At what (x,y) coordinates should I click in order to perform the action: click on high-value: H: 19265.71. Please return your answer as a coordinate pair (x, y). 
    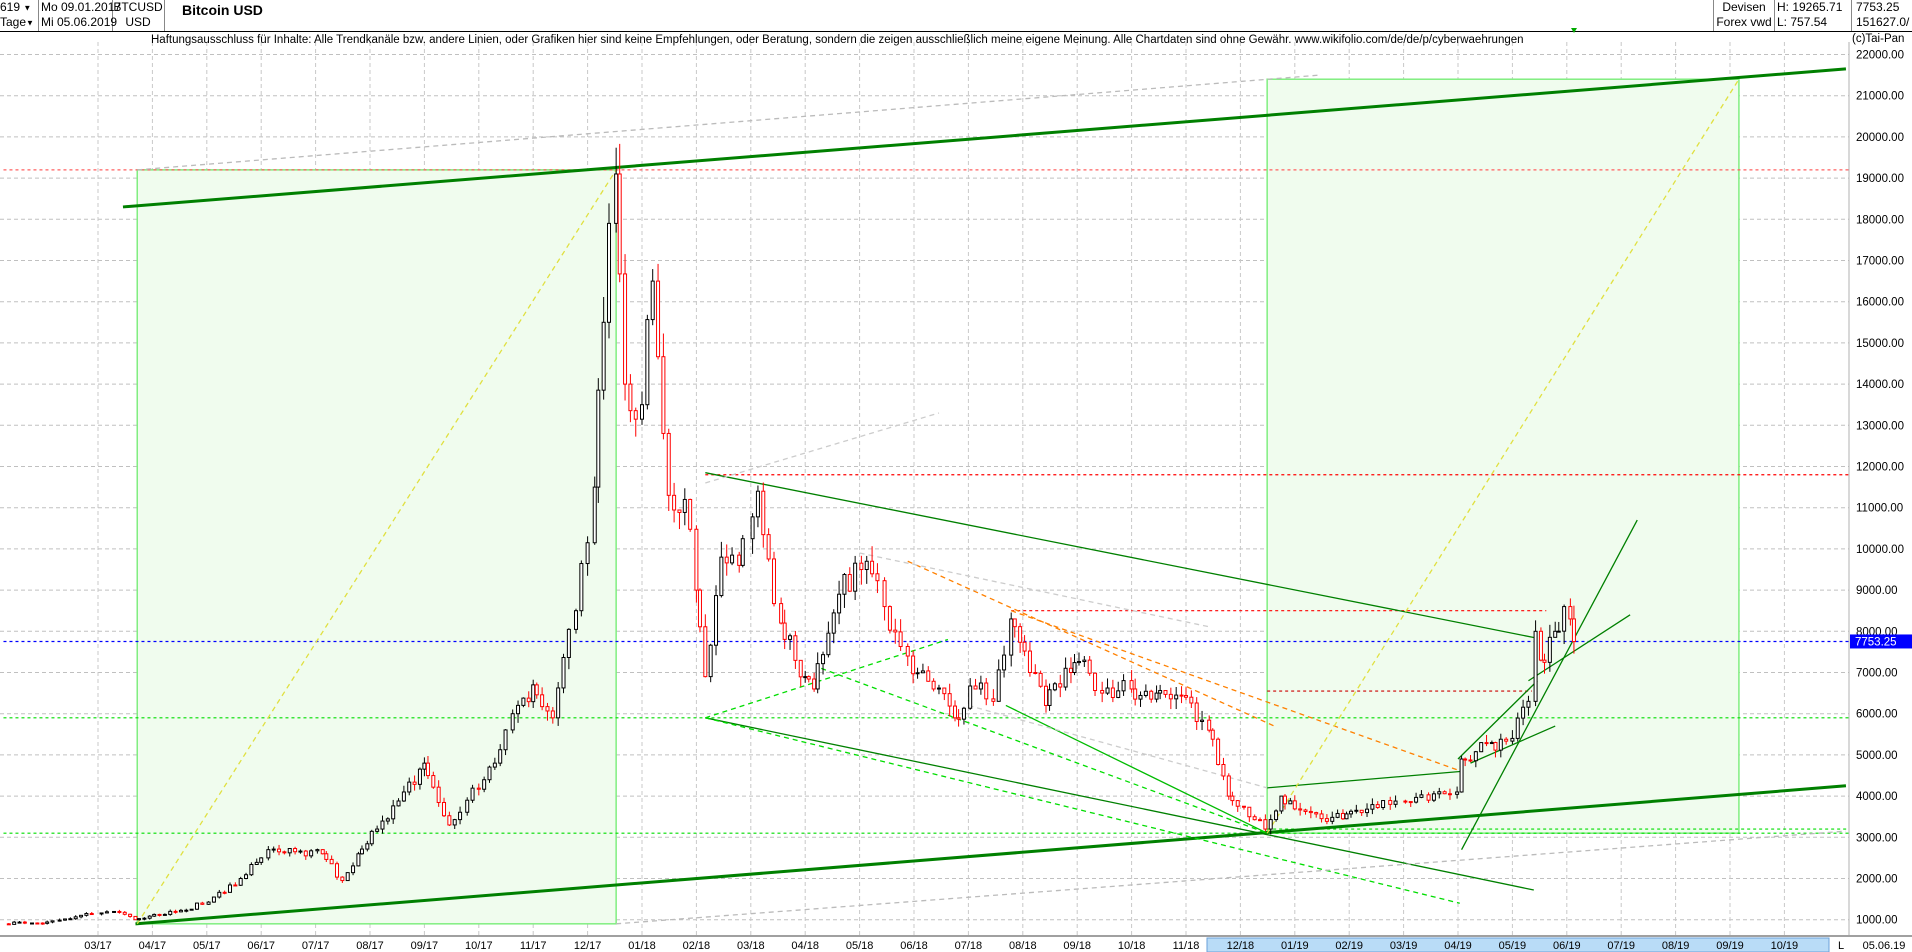
    Looking at the image, I should click on (1810, 7).